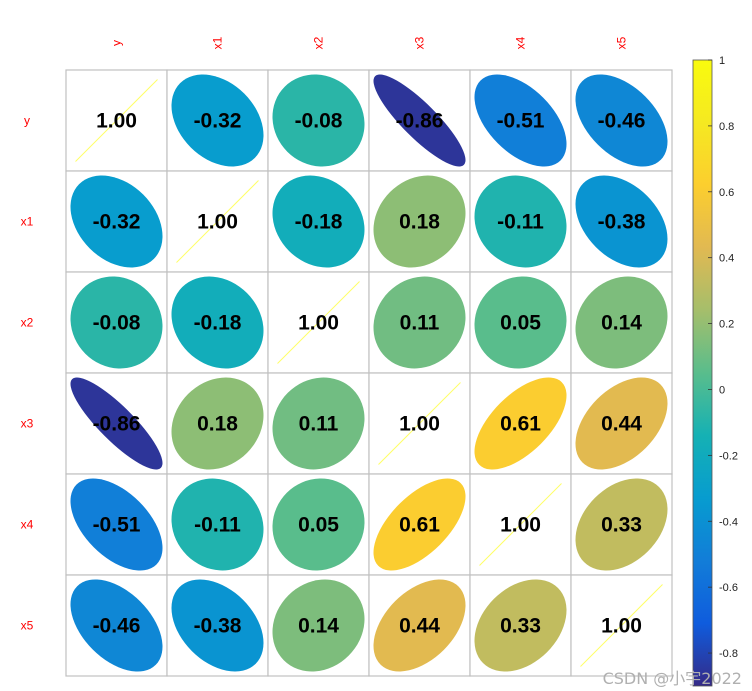 This screenshot has height=691, width=752. I want to click on ellipse-x3-x1, so click(217, 423).